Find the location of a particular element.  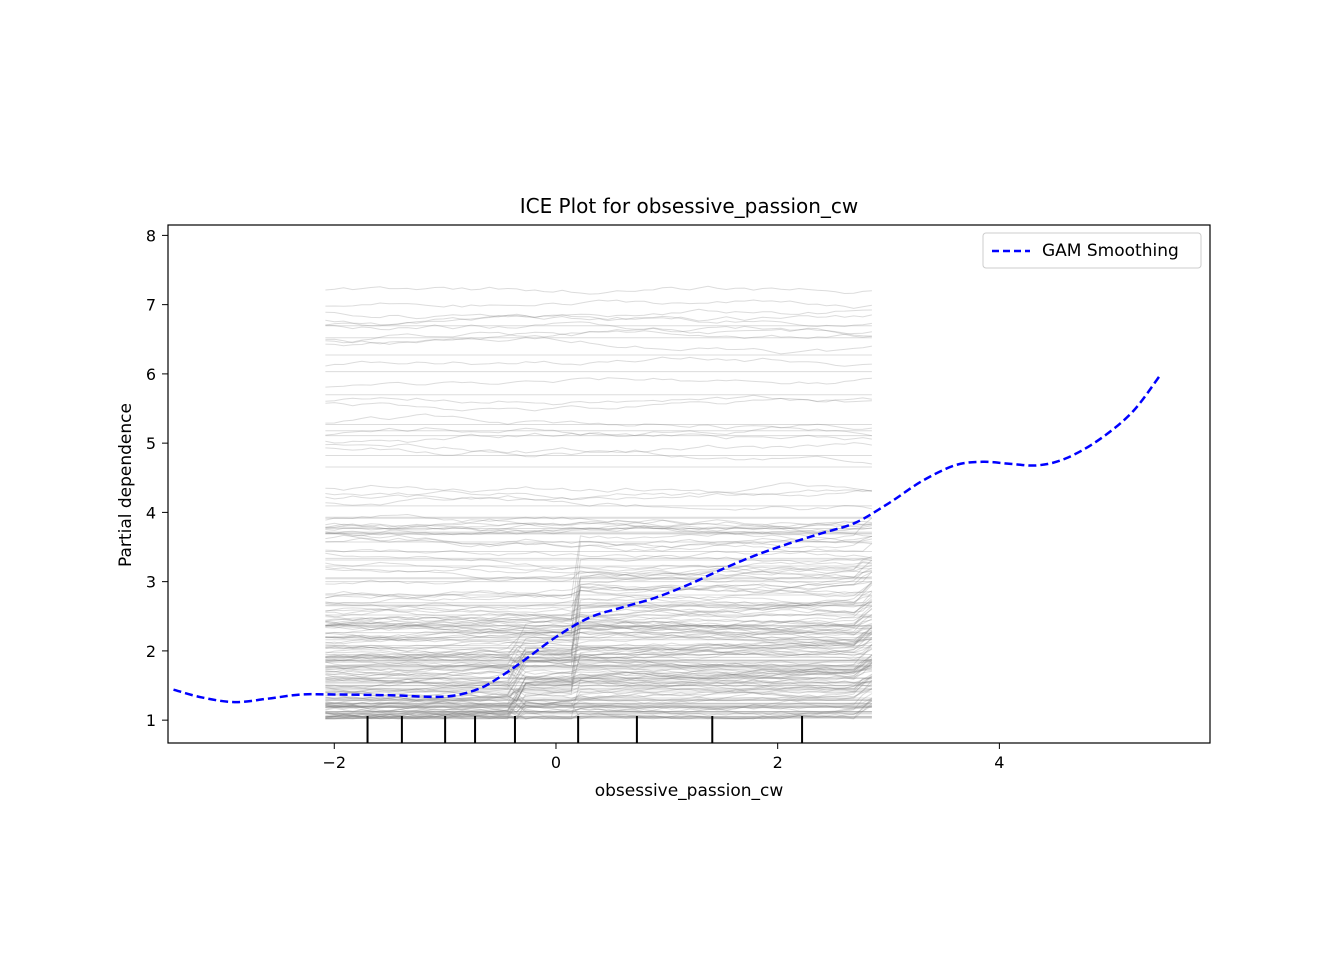

legend-gam-label: GAM Smoothing is located at coordinates (1110, 251).